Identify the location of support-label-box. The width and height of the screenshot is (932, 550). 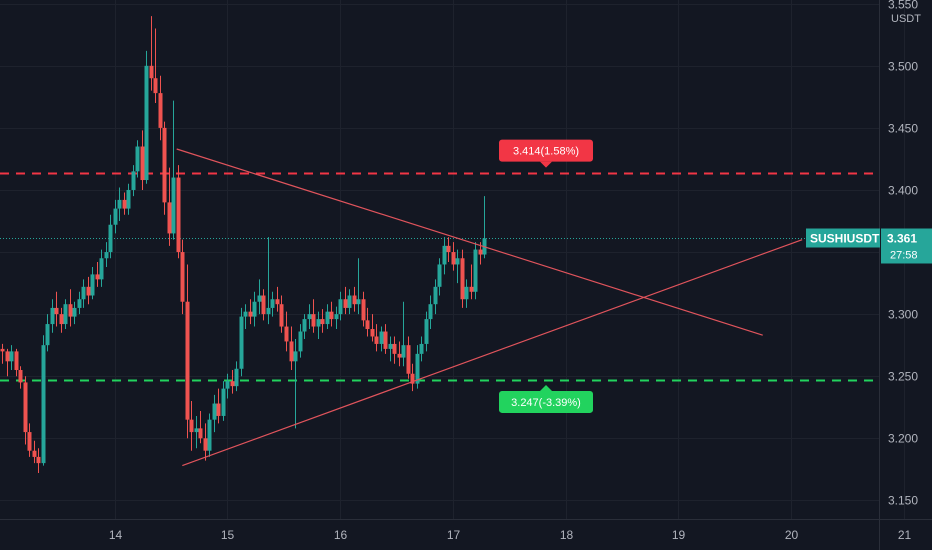
(546, 401).